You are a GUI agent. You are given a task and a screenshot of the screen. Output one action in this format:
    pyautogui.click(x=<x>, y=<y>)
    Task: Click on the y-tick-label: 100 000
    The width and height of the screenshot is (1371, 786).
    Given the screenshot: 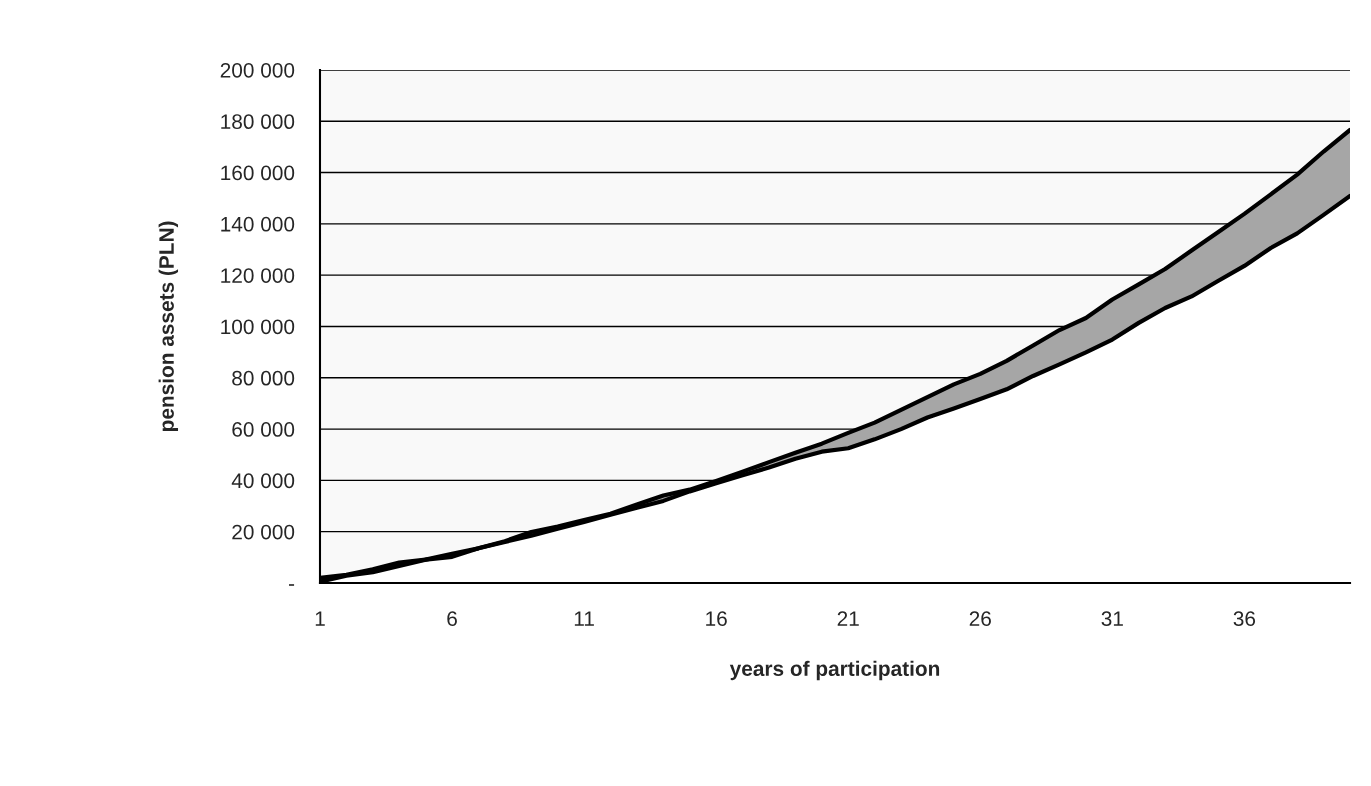 What is the action you would take?
    pyautogui.click(x=258, y=327)
    